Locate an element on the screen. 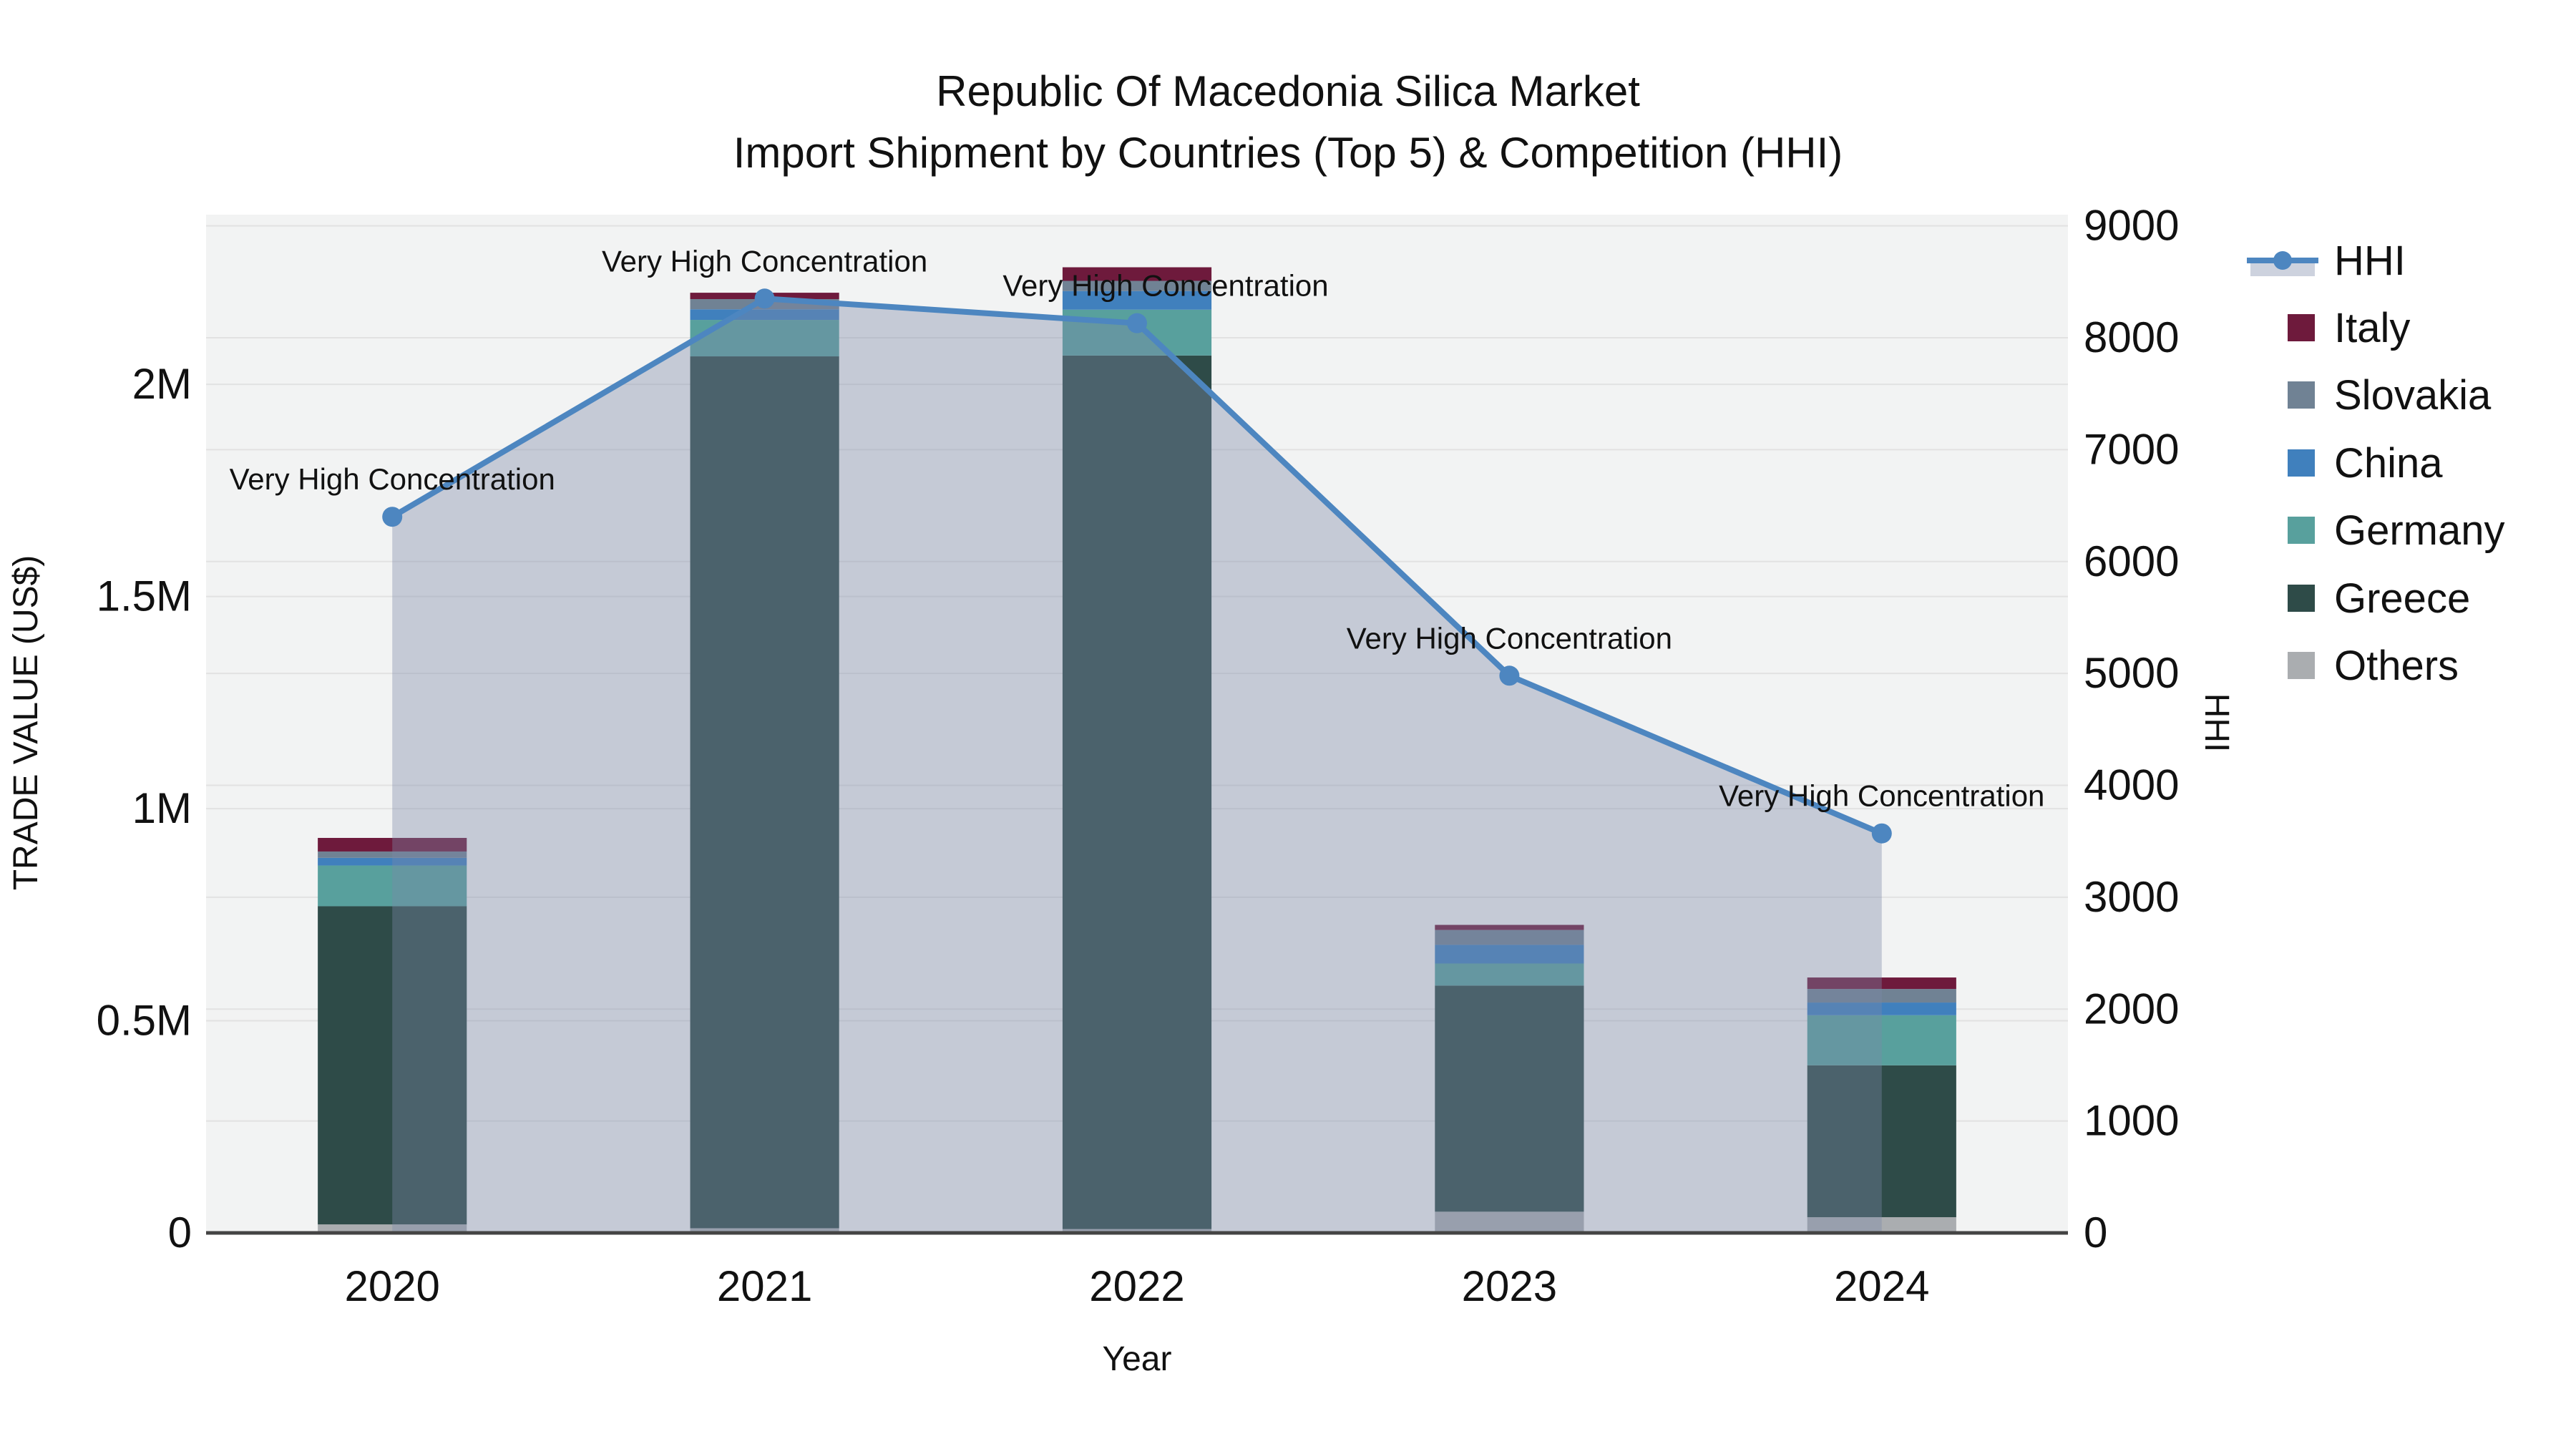 Image resolution: width=2576 pixels, height=1449 pixels. y2-axis-title: HHI is located at coordinates (2216, 723).